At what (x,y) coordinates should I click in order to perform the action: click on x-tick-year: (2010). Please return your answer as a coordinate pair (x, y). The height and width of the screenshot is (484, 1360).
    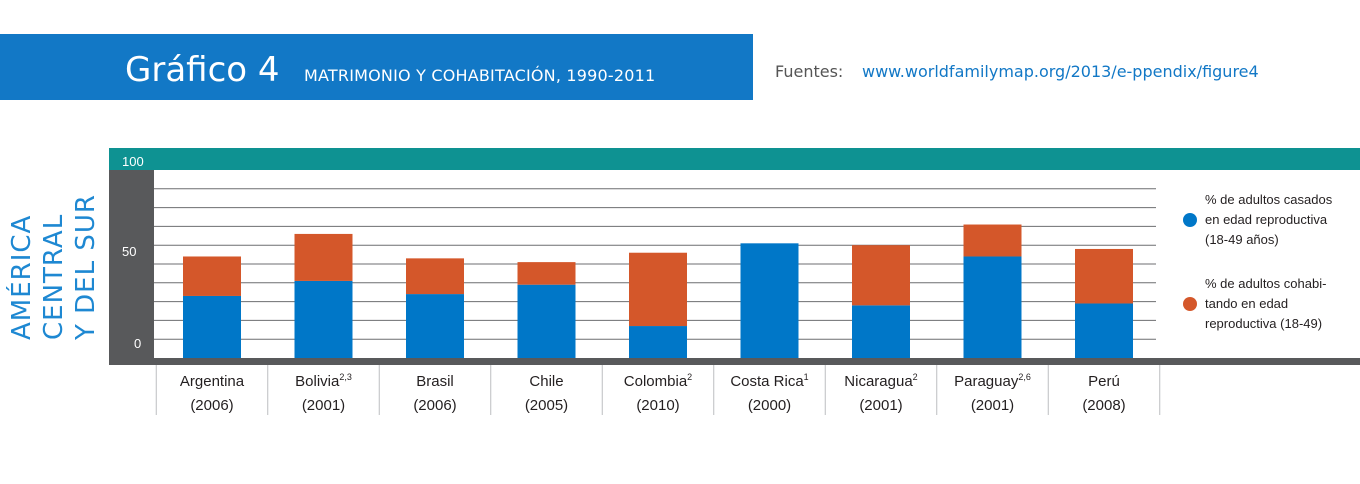
    Looking at the image, I should click on (657, 405).